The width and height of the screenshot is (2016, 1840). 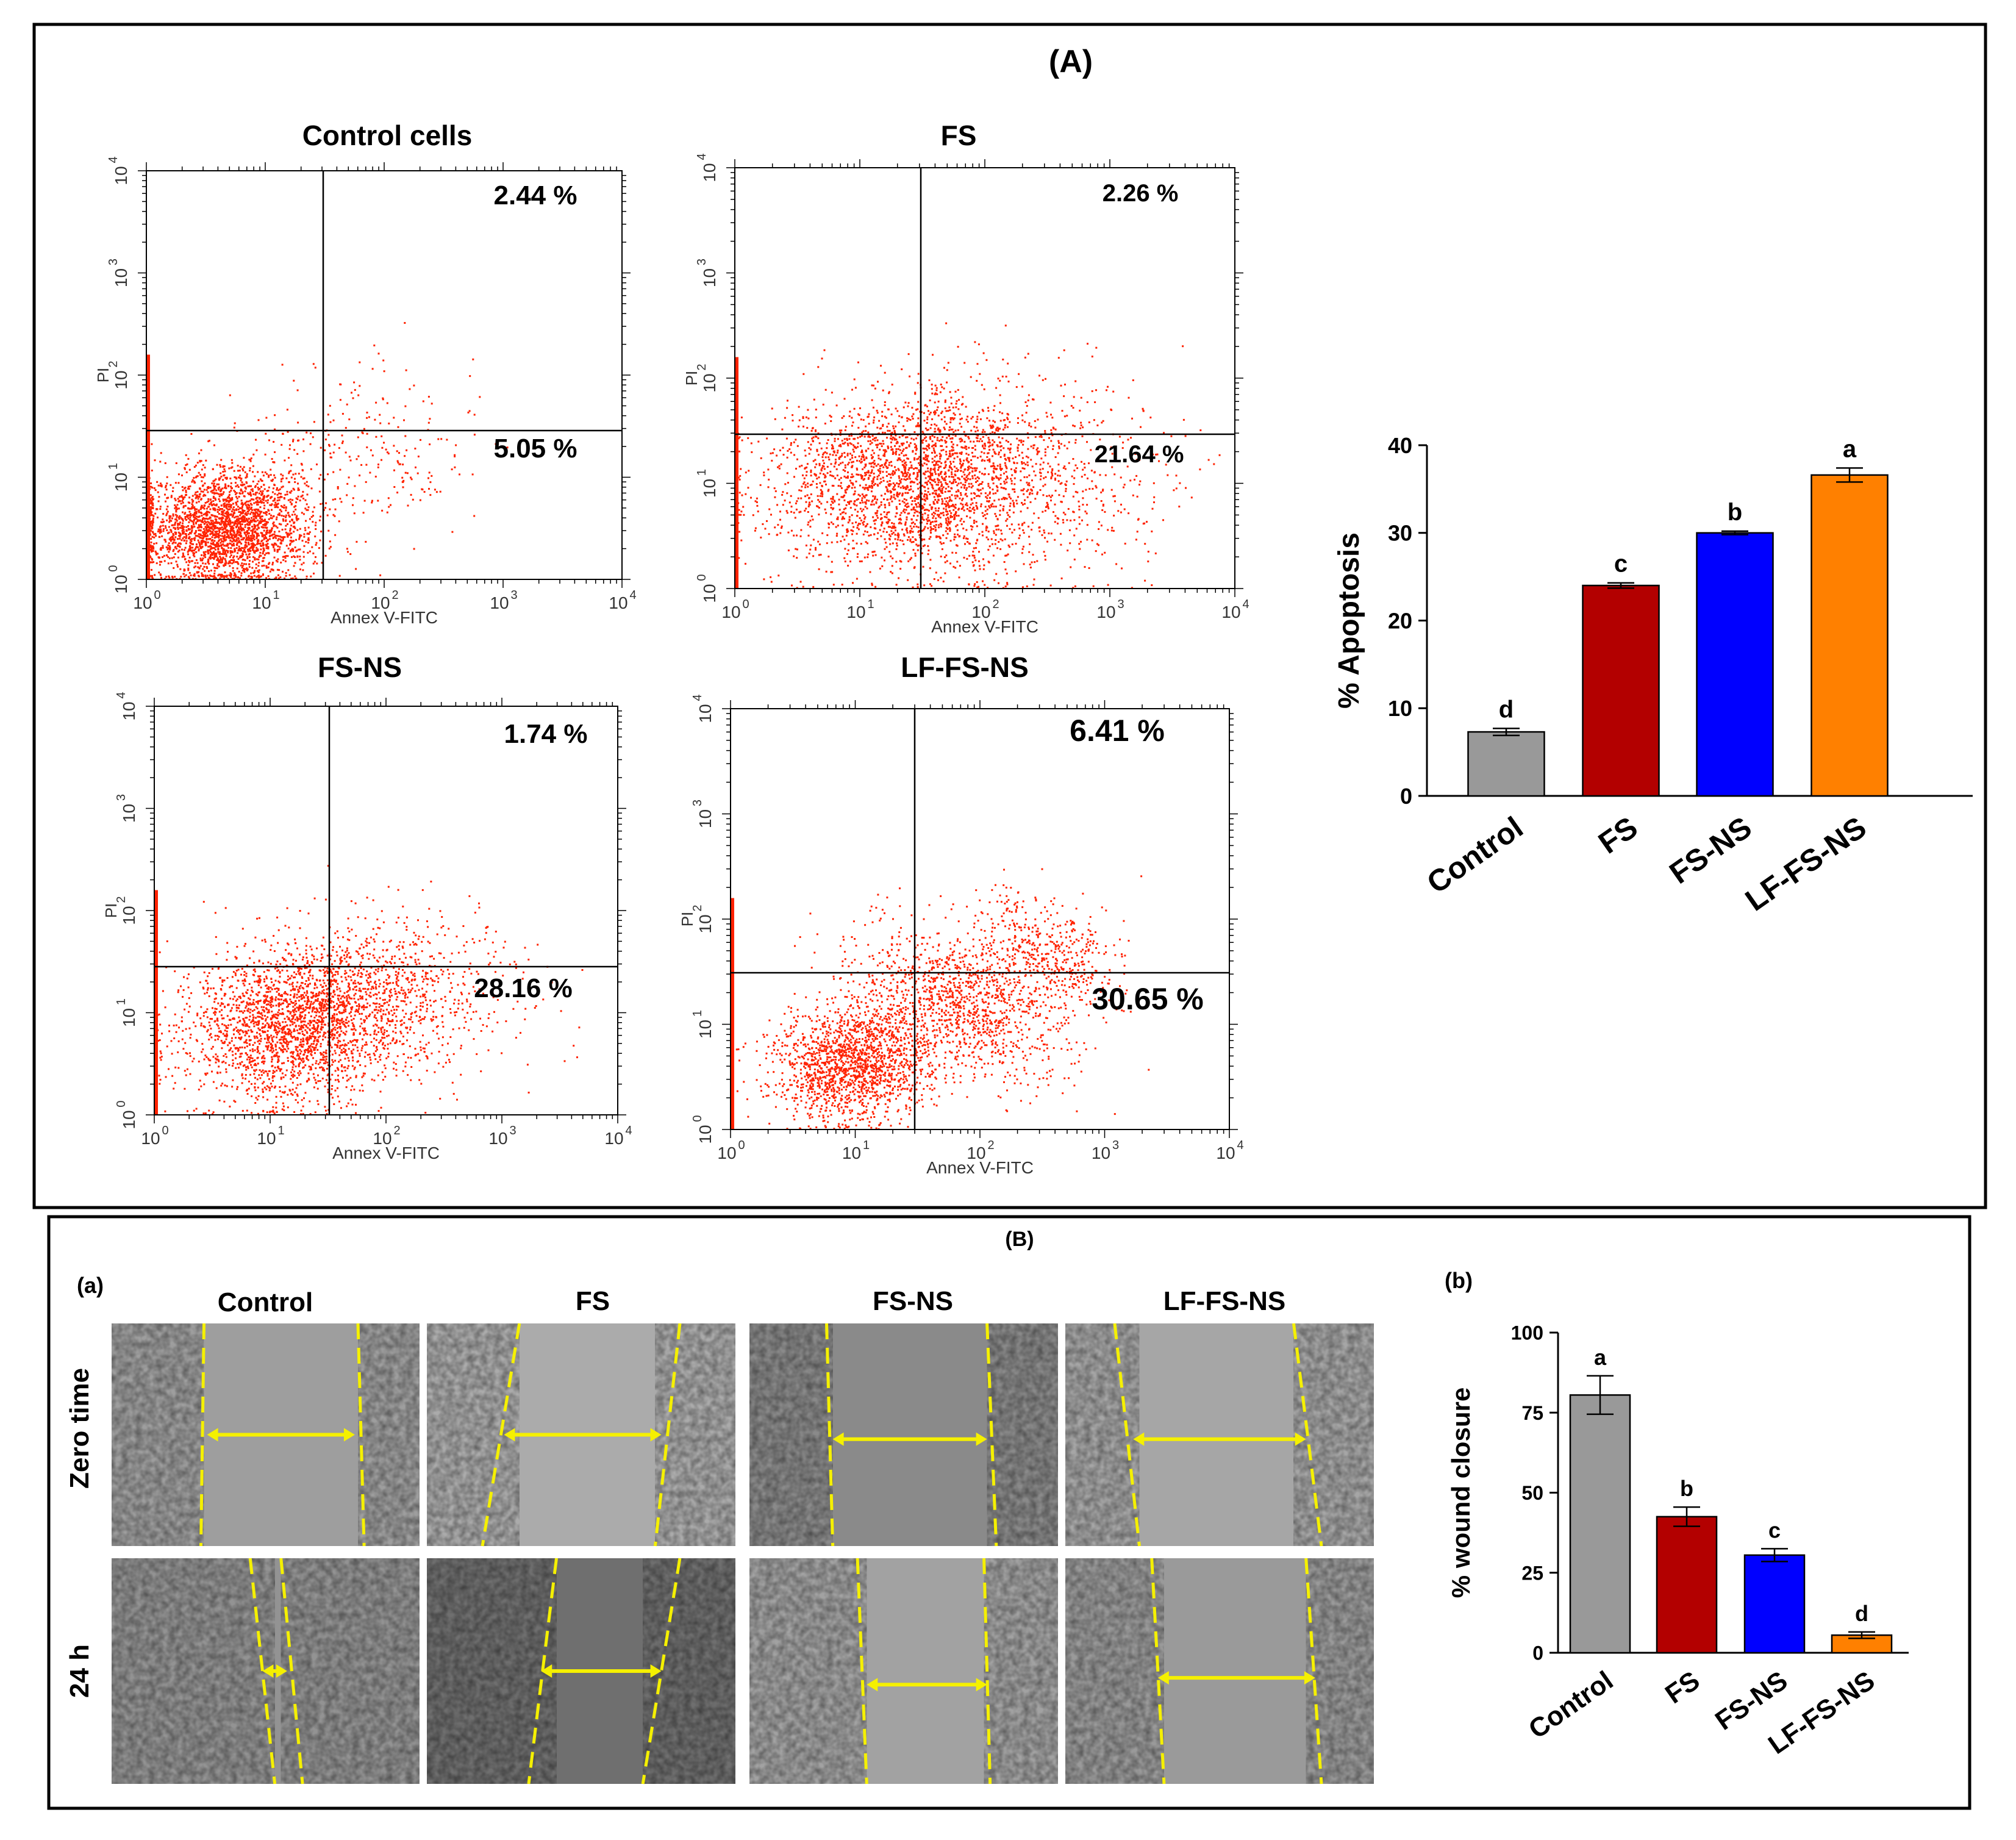 I want to click on y-tick-exponent: 3, so click(x=113, y=262).